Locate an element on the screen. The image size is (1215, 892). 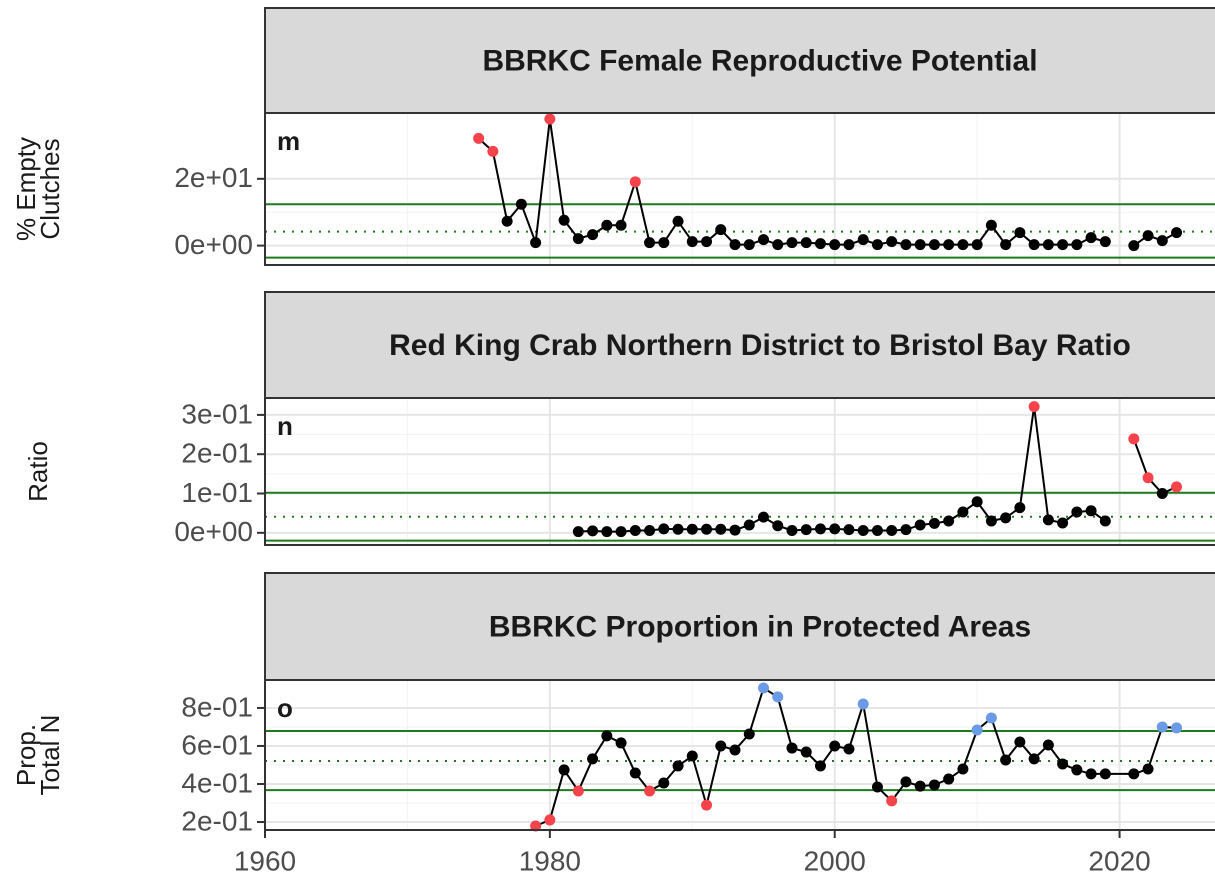
panel-label: o is located at coordinates (285, 708).